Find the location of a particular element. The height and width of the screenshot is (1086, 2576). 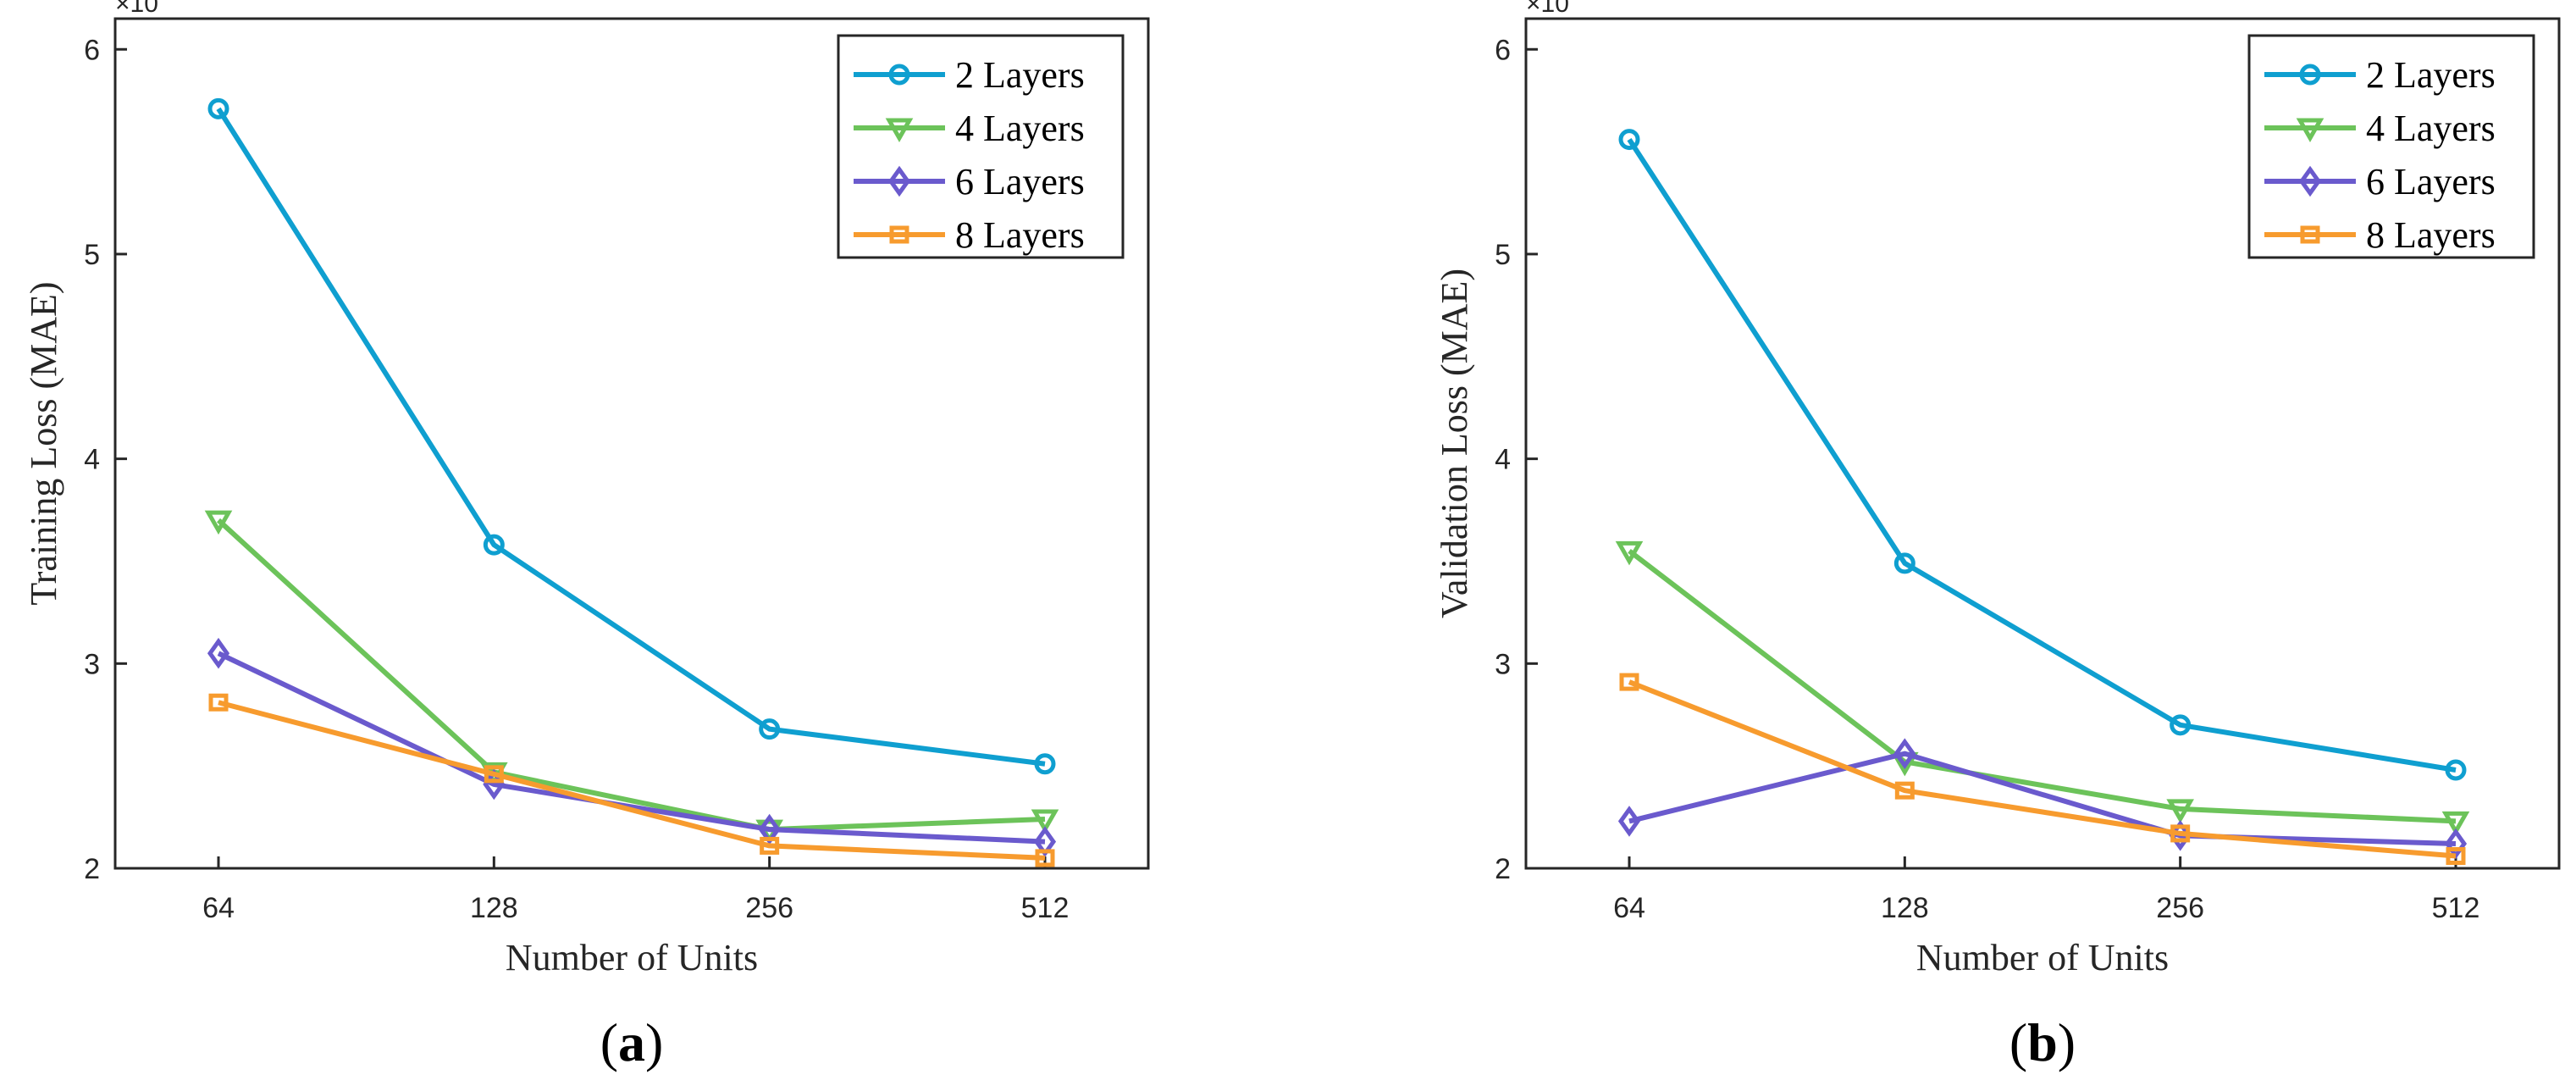

panel-b-y-tick-label: 3 is located at coordinates (1503, 664).